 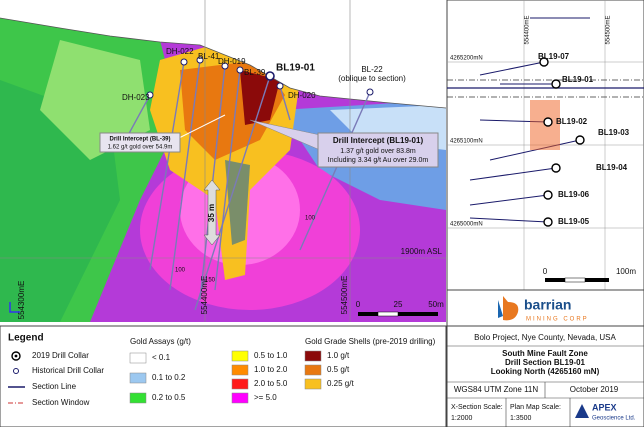 What do you see at coordinates (496, 389) in the screenshot?
I see `datum: WGS84 UTM Zone 11N` at bounding box center [496, 389].